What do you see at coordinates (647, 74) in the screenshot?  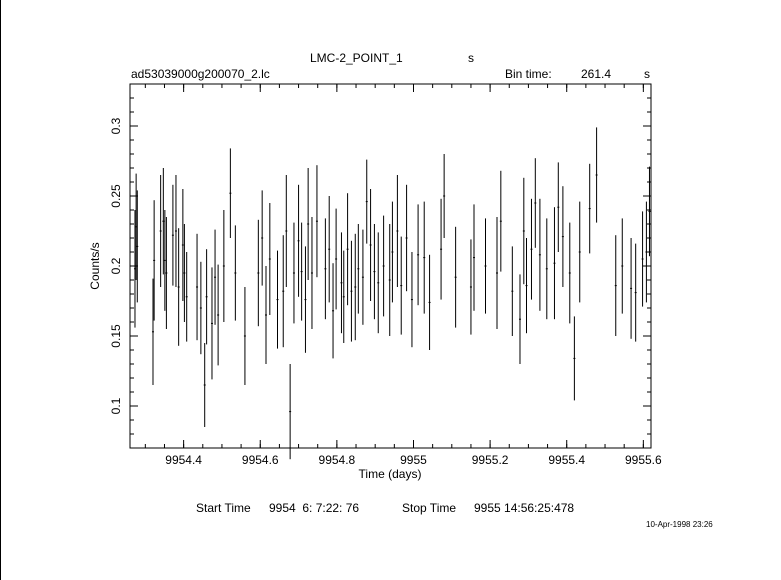 I see `bin-time-unit: s` at bounding box center [647, 74].